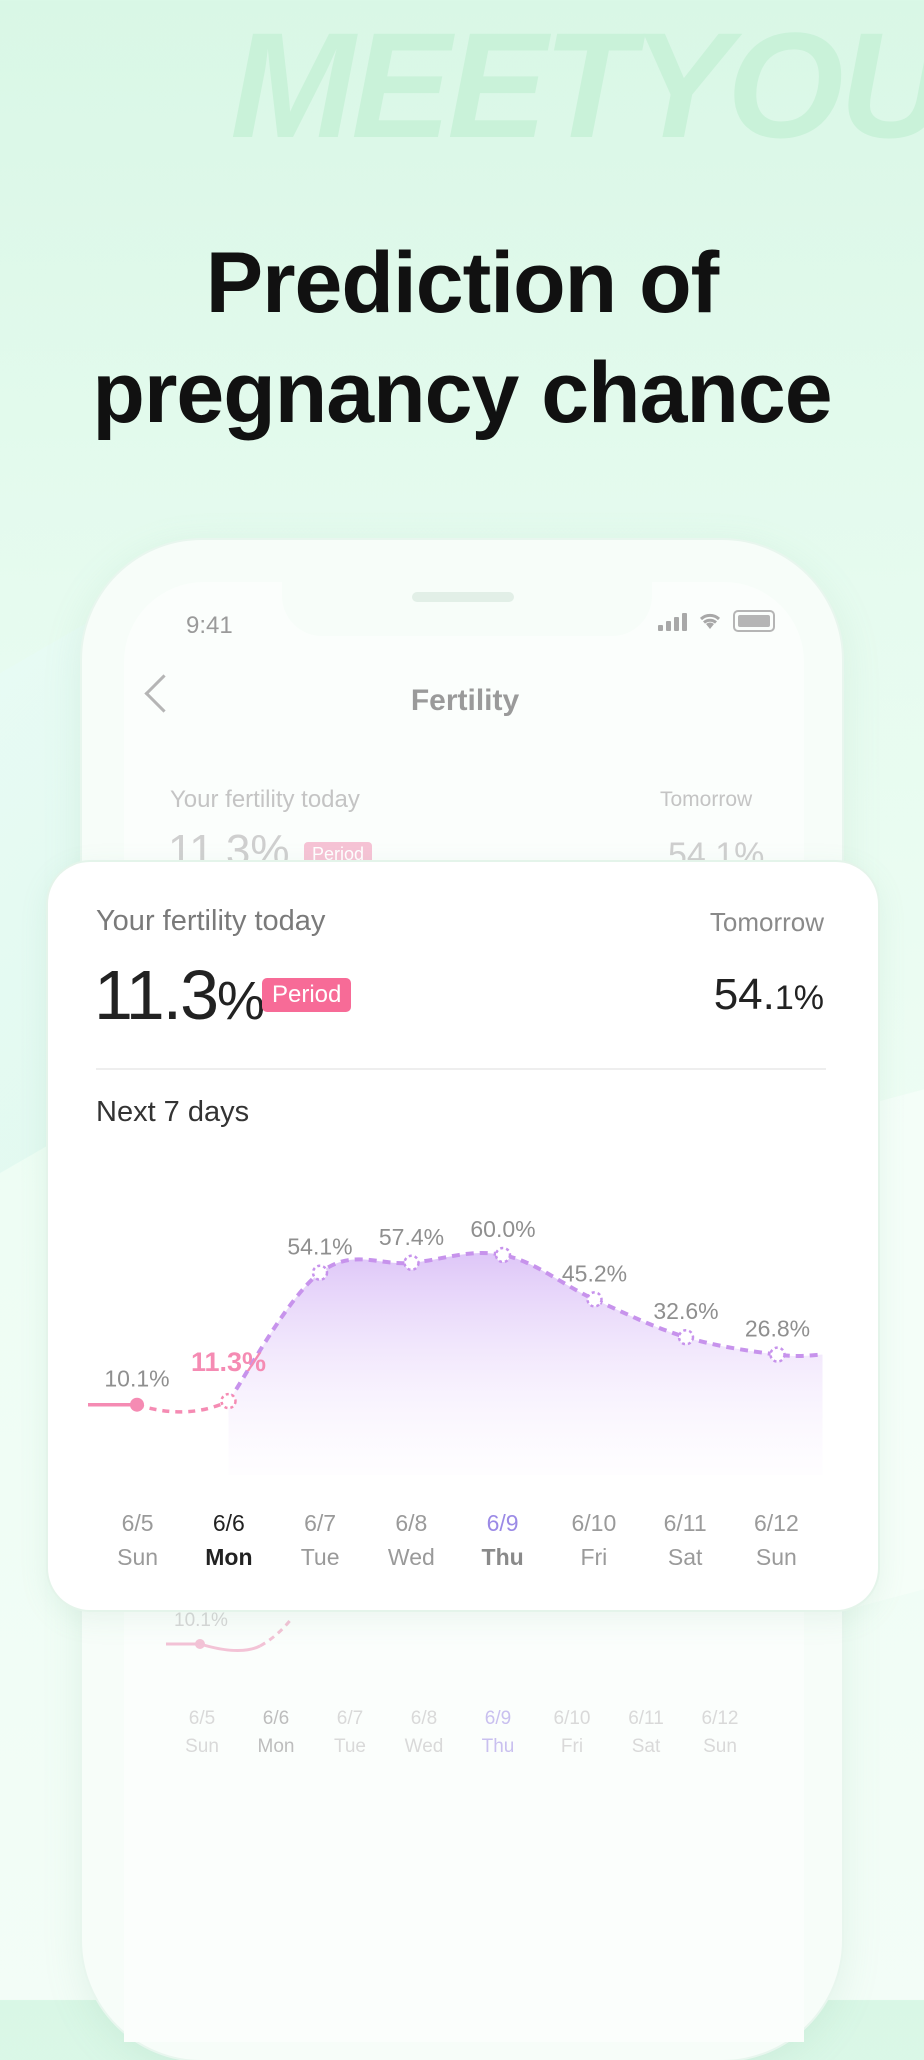 The image size is (924, 2060). I want to click on ghost-day-label: 6/12 Sun, so click(720, 1732).